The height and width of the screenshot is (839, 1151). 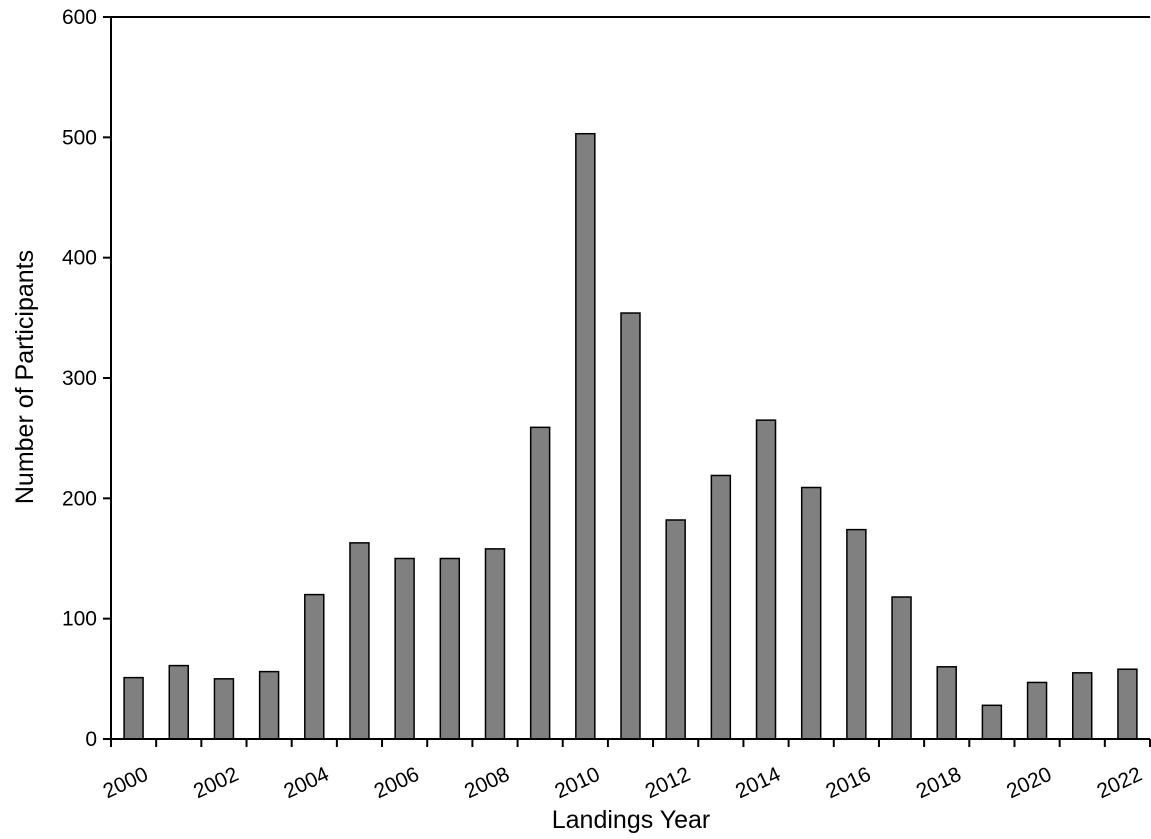 I want to click on bar-2003, so click(x=269, y=705).